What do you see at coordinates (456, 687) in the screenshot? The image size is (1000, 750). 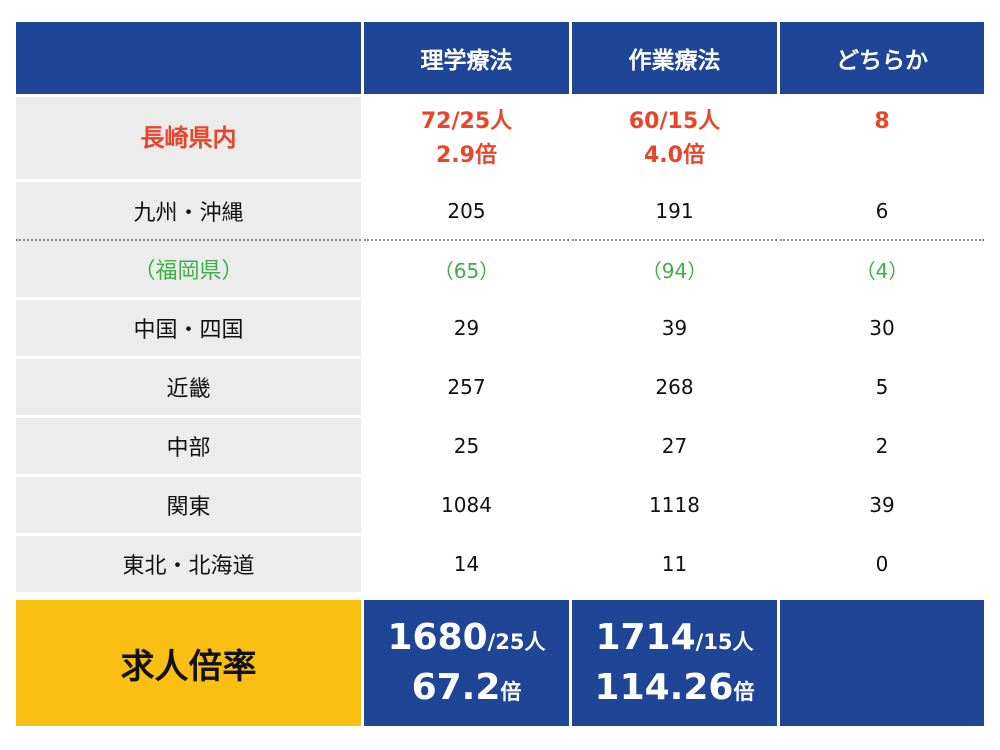 I see `summary-pt-ratio: 67.2` at bounding box center [456, 687].